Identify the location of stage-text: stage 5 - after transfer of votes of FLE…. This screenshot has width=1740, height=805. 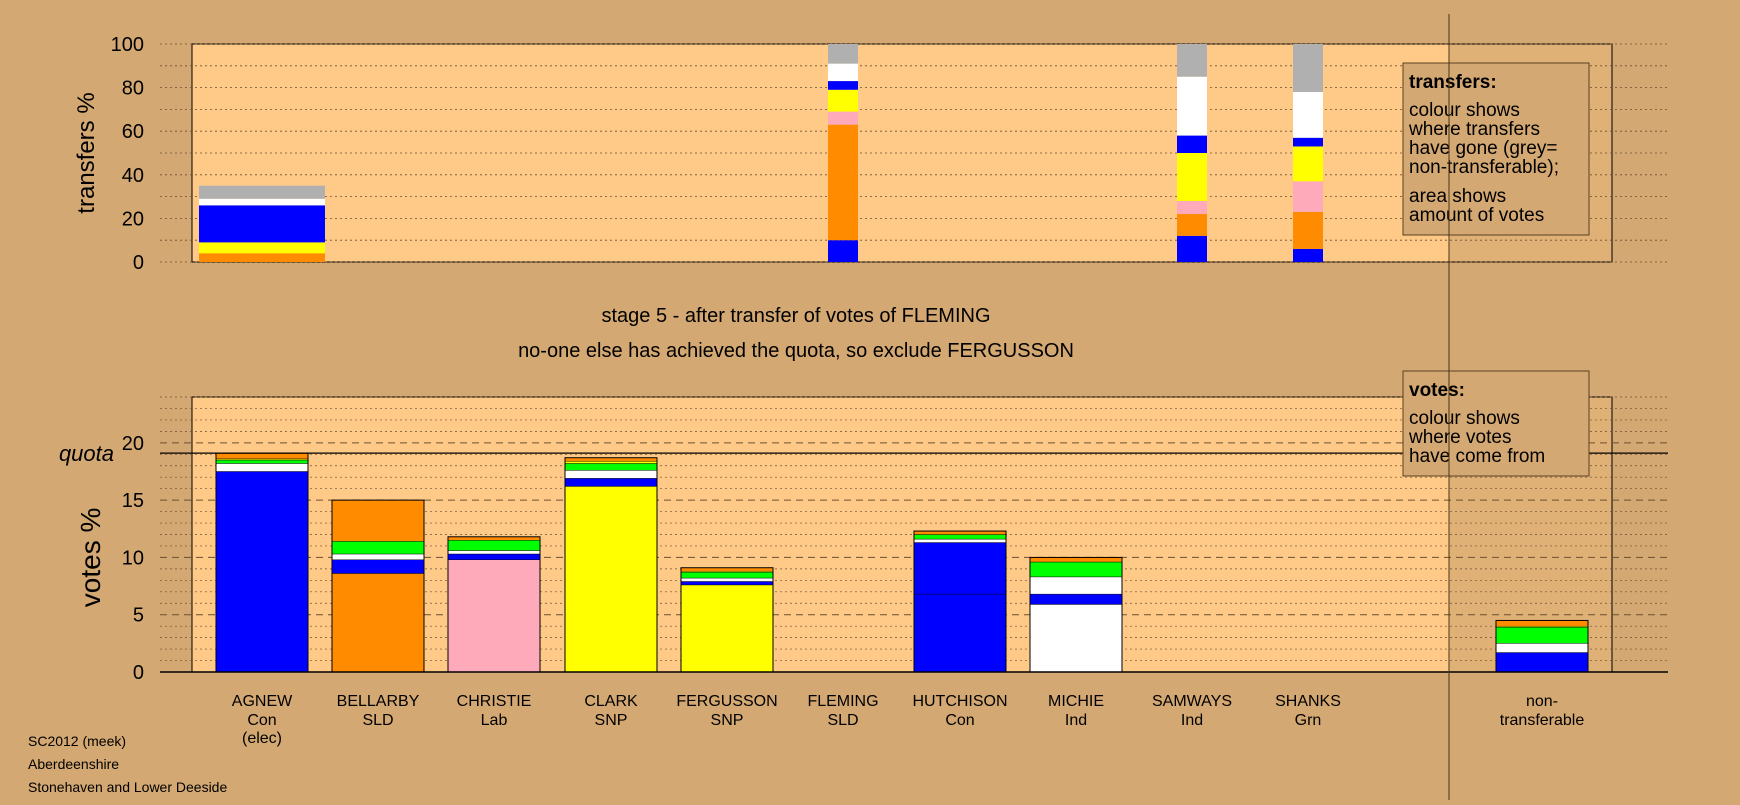
(795, 316).